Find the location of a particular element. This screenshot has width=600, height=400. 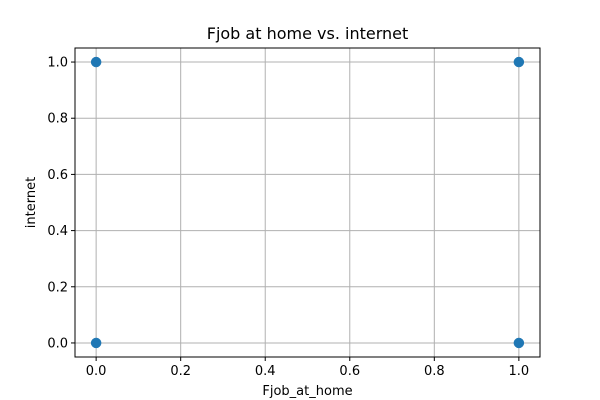

x-tick-label: 1.0 is located at coordinates (519, 371).